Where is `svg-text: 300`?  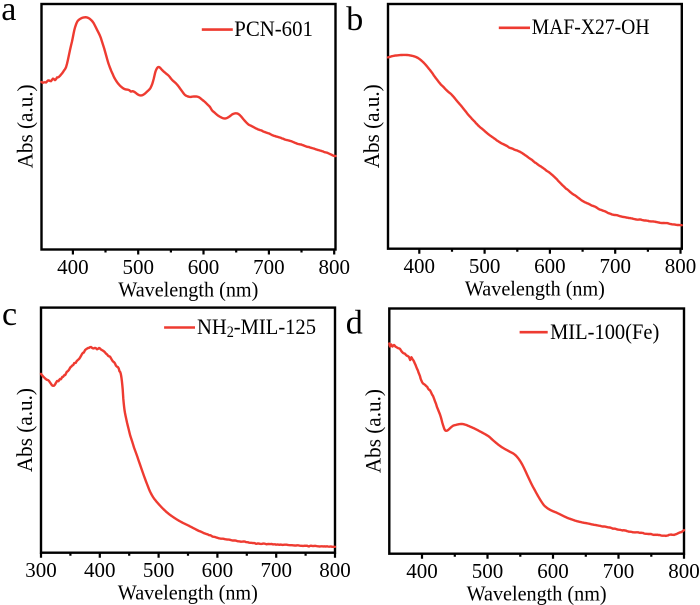
svg-text: 300 is located at coordinates (41, 570).